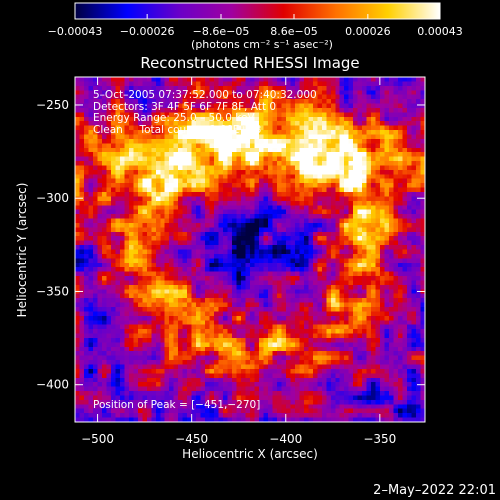 This screenshot has width=500, height=500. Describe the element at coordinates (52, 385) in the screenshot. I see `y-tick-label: −400` at that location.